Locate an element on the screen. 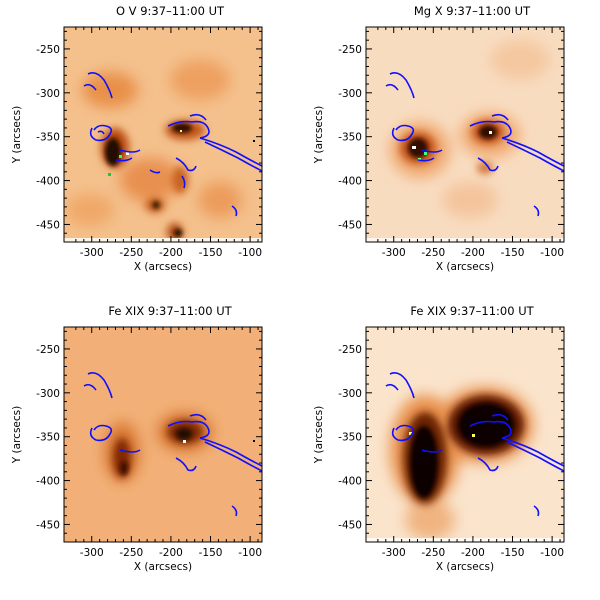  panel-mgx: Mg X 9:37–11:00 UT is located at coordinates (465, 123).